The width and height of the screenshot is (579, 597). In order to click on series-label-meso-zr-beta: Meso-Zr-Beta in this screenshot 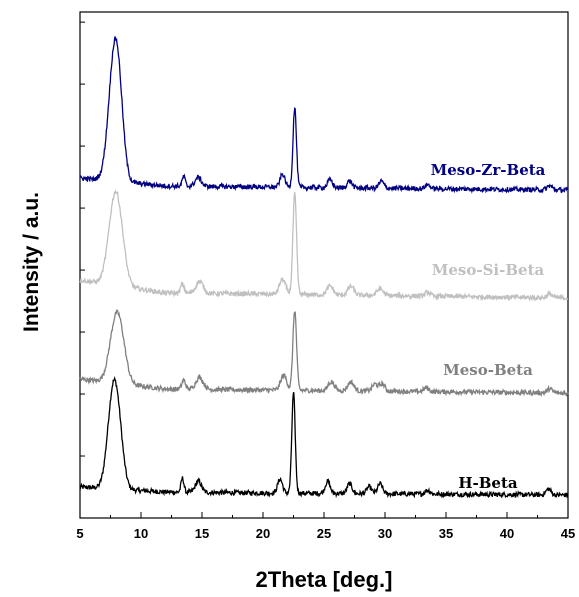, I will do `click(488, 170)`.